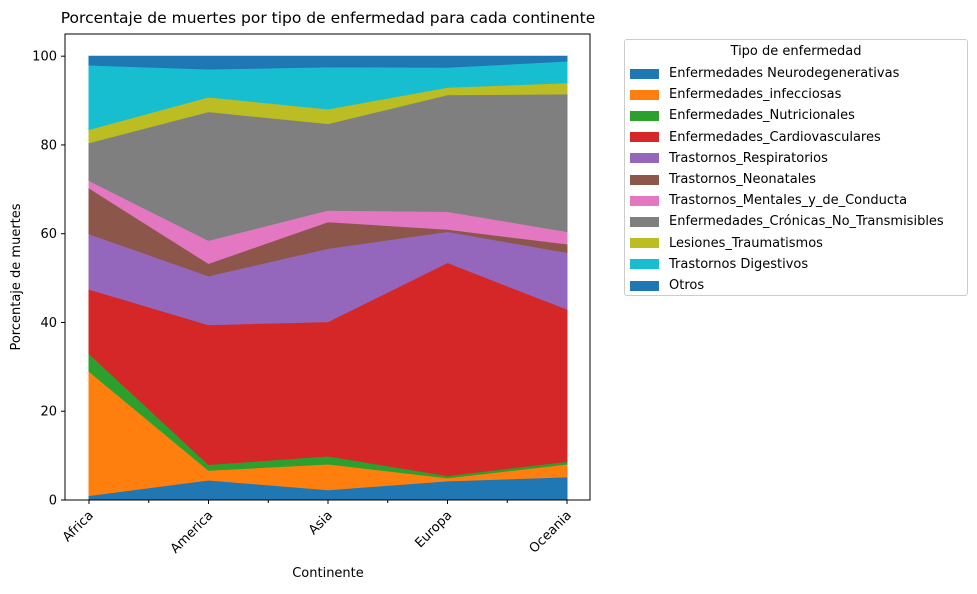 Image resolution: width=977 pixels, height=594 pixels. I want to click on legend-item: Enfermedades_Crónicas_No_Transmisibles, so click(787, 221).